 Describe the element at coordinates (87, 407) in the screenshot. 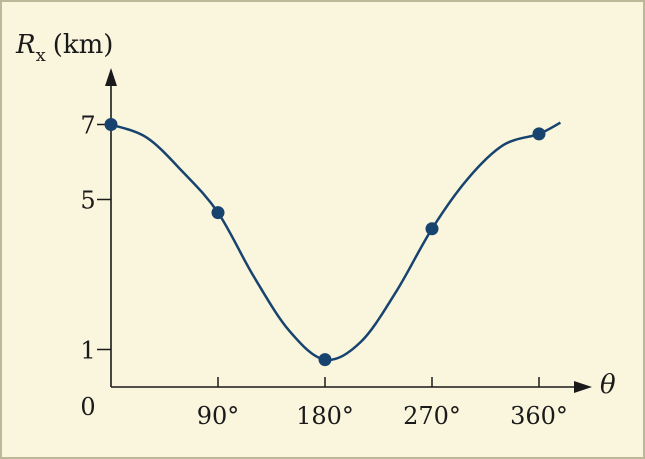

I see `origin-label: 0` at that location.